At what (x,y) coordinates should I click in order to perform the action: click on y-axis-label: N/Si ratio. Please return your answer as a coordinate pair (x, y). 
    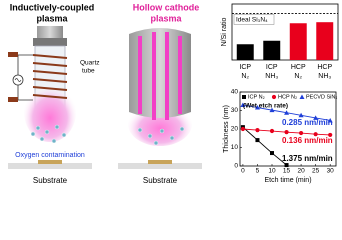
    Looking at the image, I should click on (224, 32).